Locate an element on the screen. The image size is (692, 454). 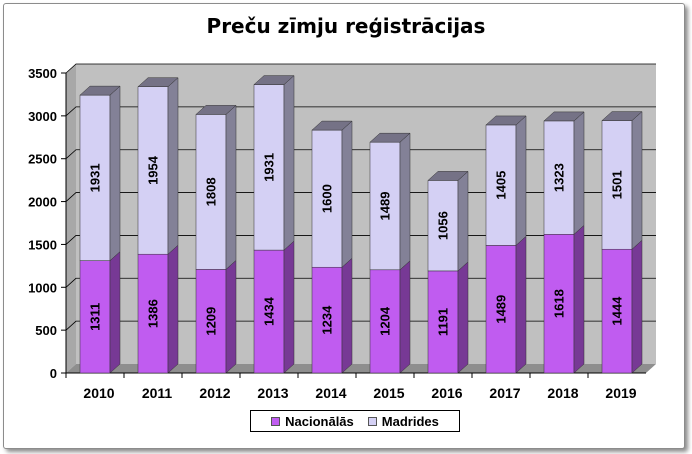
x-tick-label: 2013 is located at coordinates (272, 393).